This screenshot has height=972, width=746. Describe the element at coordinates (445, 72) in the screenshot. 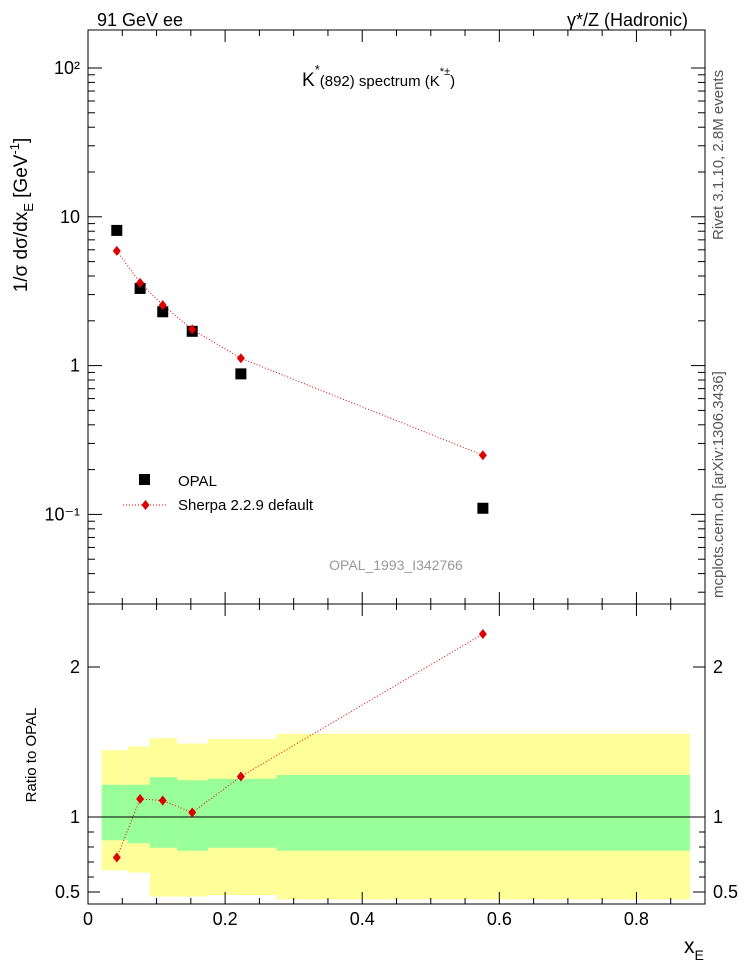

I see `title-sup: *±` at that location.